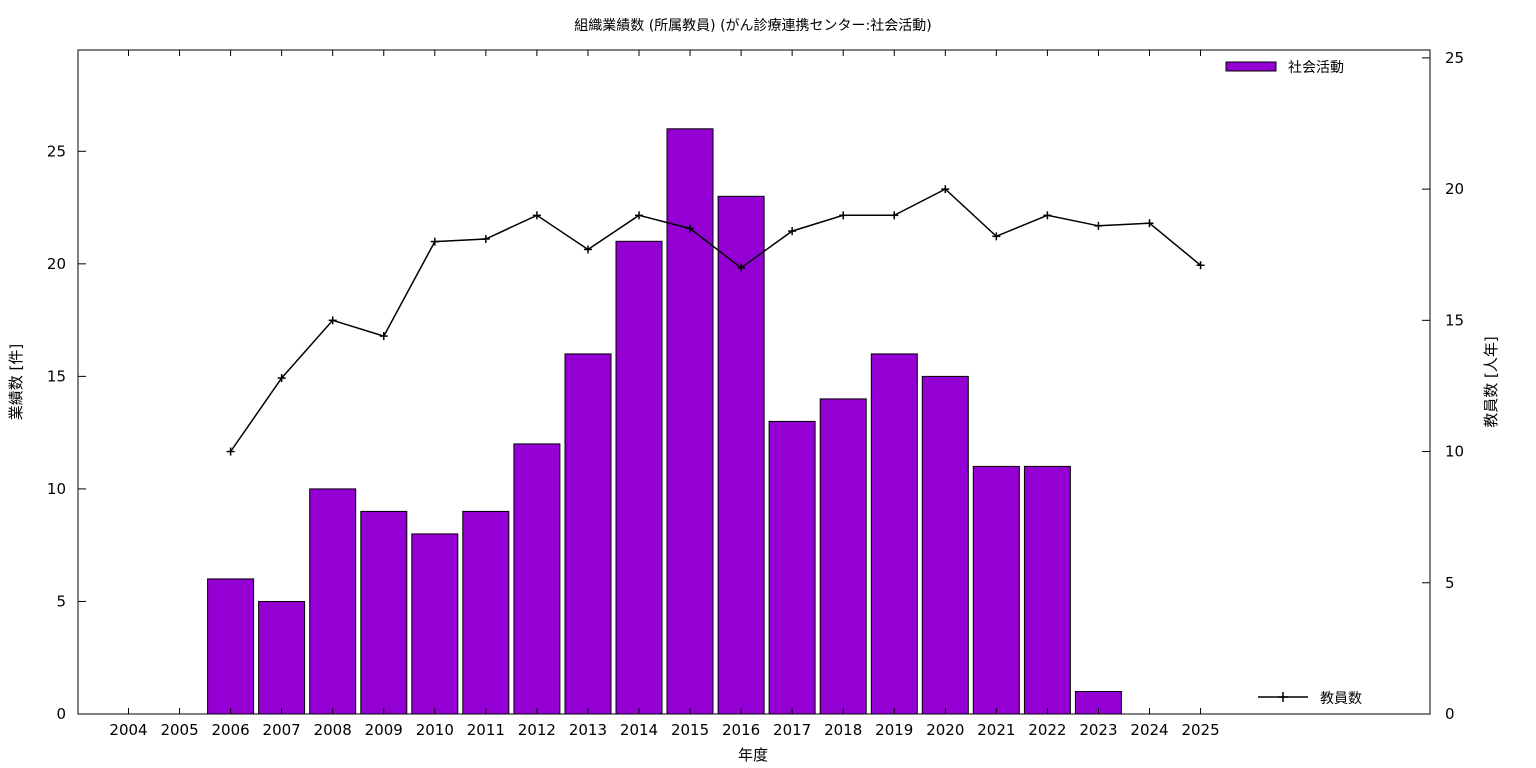  What do you see at coordinates (639, 477) in the screenshot?
I see `bar-2014` at bounding box center [639, 477].